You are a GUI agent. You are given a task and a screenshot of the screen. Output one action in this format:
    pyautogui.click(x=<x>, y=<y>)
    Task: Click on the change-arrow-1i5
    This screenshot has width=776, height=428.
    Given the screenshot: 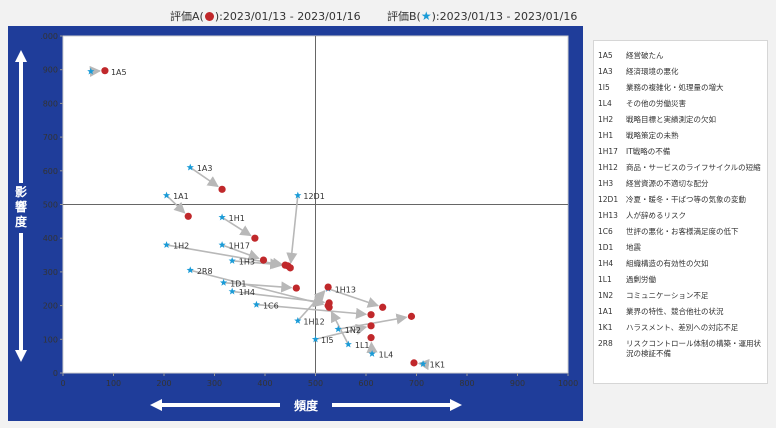 What is the action you would take?
    pyautogui.click(x=341, y=332)
    